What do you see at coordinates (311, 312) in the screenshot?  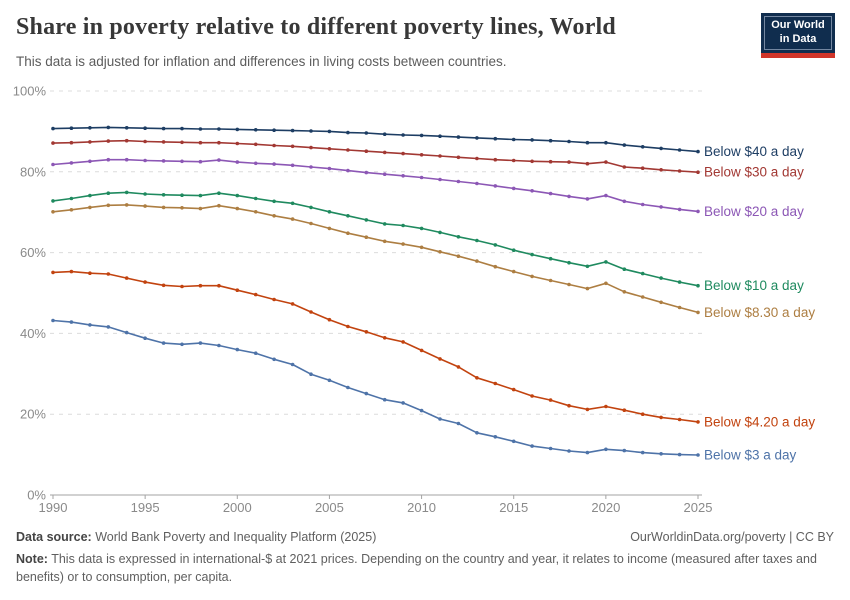 I see `point-below-4-20-a-day-2004` at bounding box center [311, 312].